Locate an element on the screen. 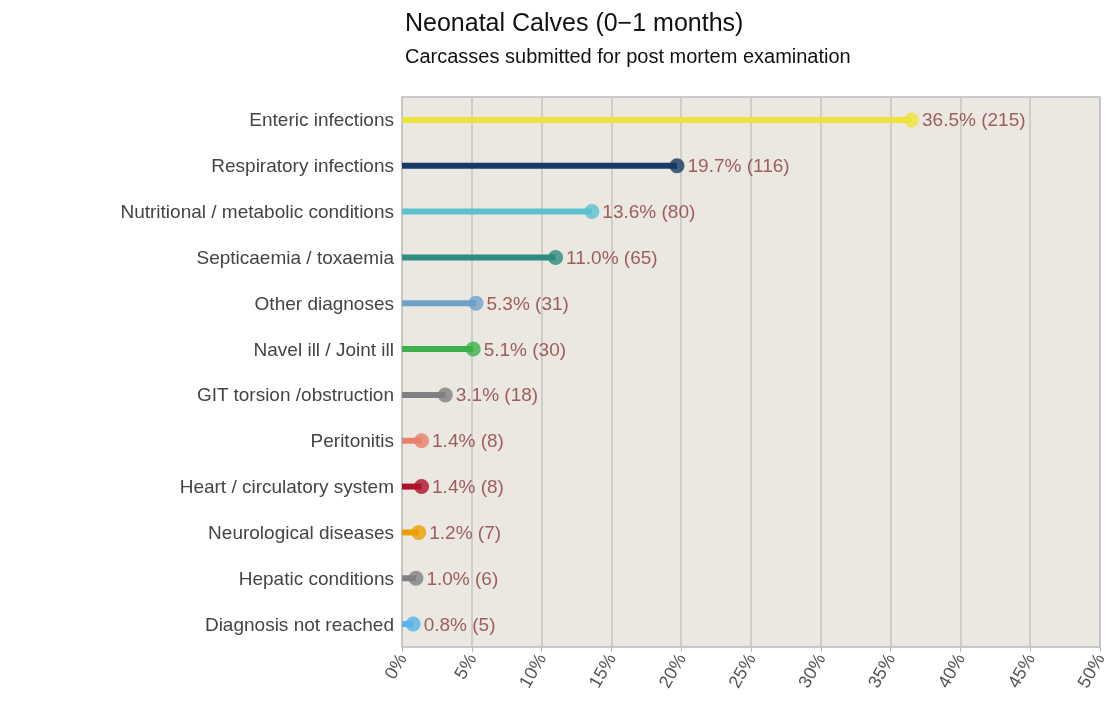 The width and height of the screenshot is (1117, 716). chart-title: Neonatal Calves (0−1 months) is located at coordinates (574, 21).